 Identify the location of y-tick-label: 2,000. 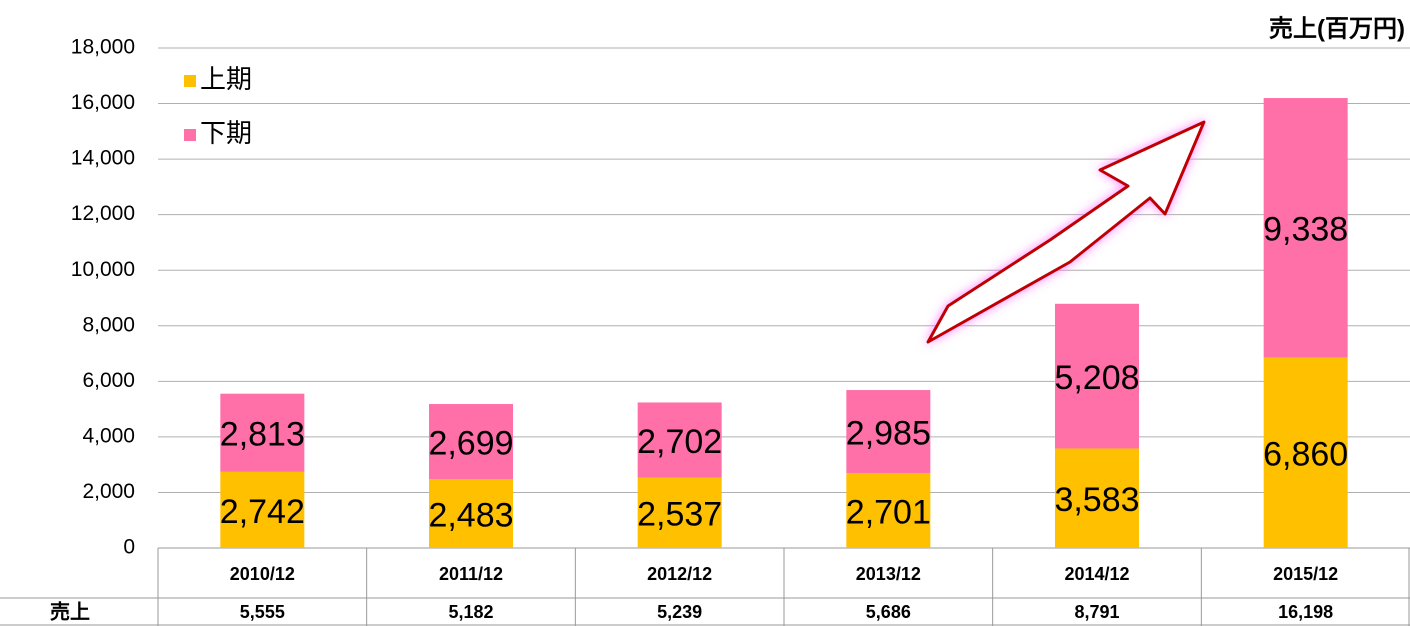
(108, 491).